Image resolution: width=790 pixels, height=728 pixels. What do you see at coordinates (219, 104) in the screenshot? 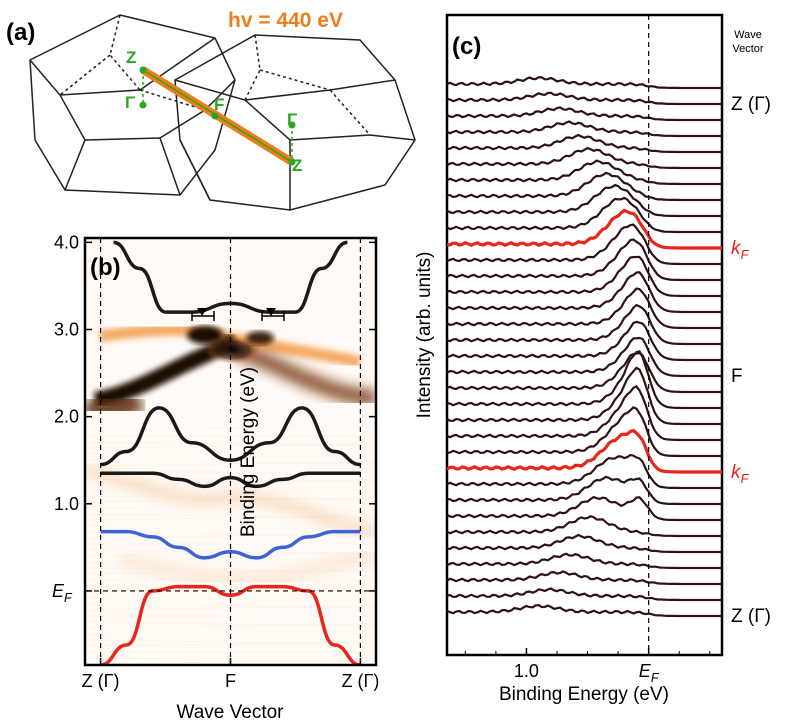
I see `label-f: F` at bounding box center [219, 104].